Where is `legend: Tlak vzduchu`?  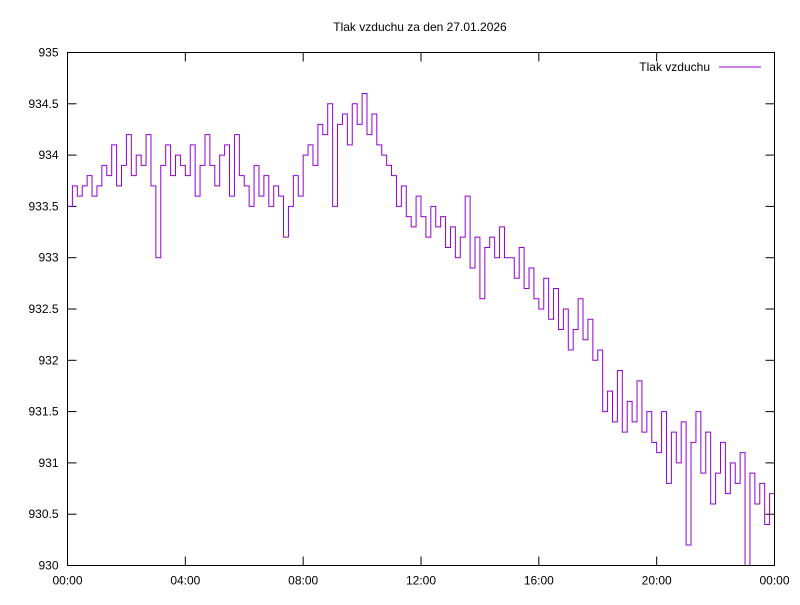 legend: Tlak vzduchu is located at coordinates (700, 67).